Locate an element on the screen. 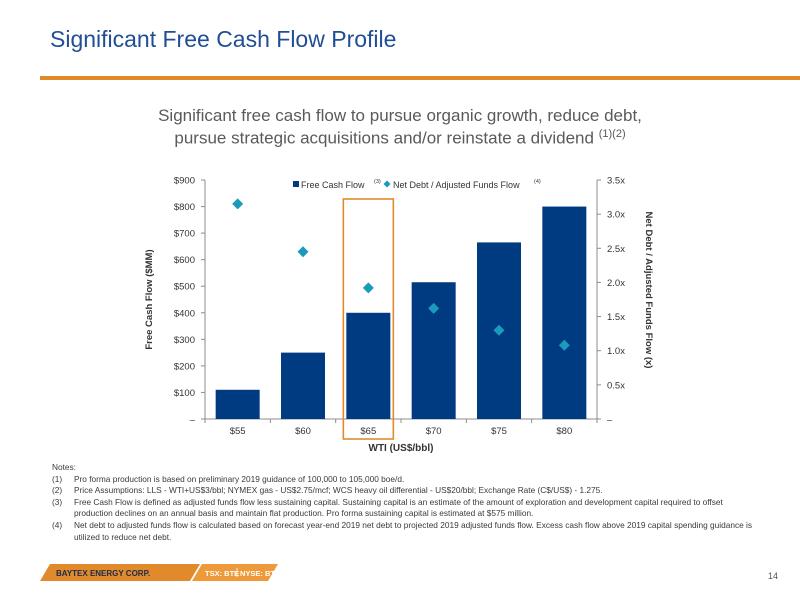  x-tick-label: $70 is located at coordinates (434, 431).